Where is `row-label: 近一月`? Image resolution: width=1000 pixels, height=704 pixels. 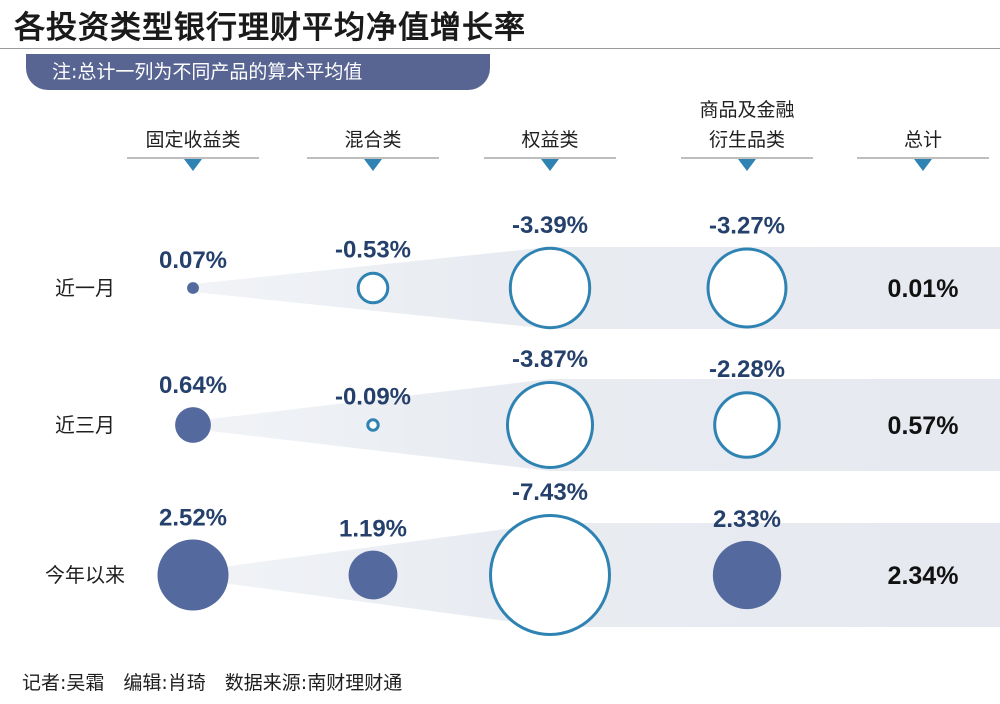
row-label: 近一月 is located at coordinates (85, 288).